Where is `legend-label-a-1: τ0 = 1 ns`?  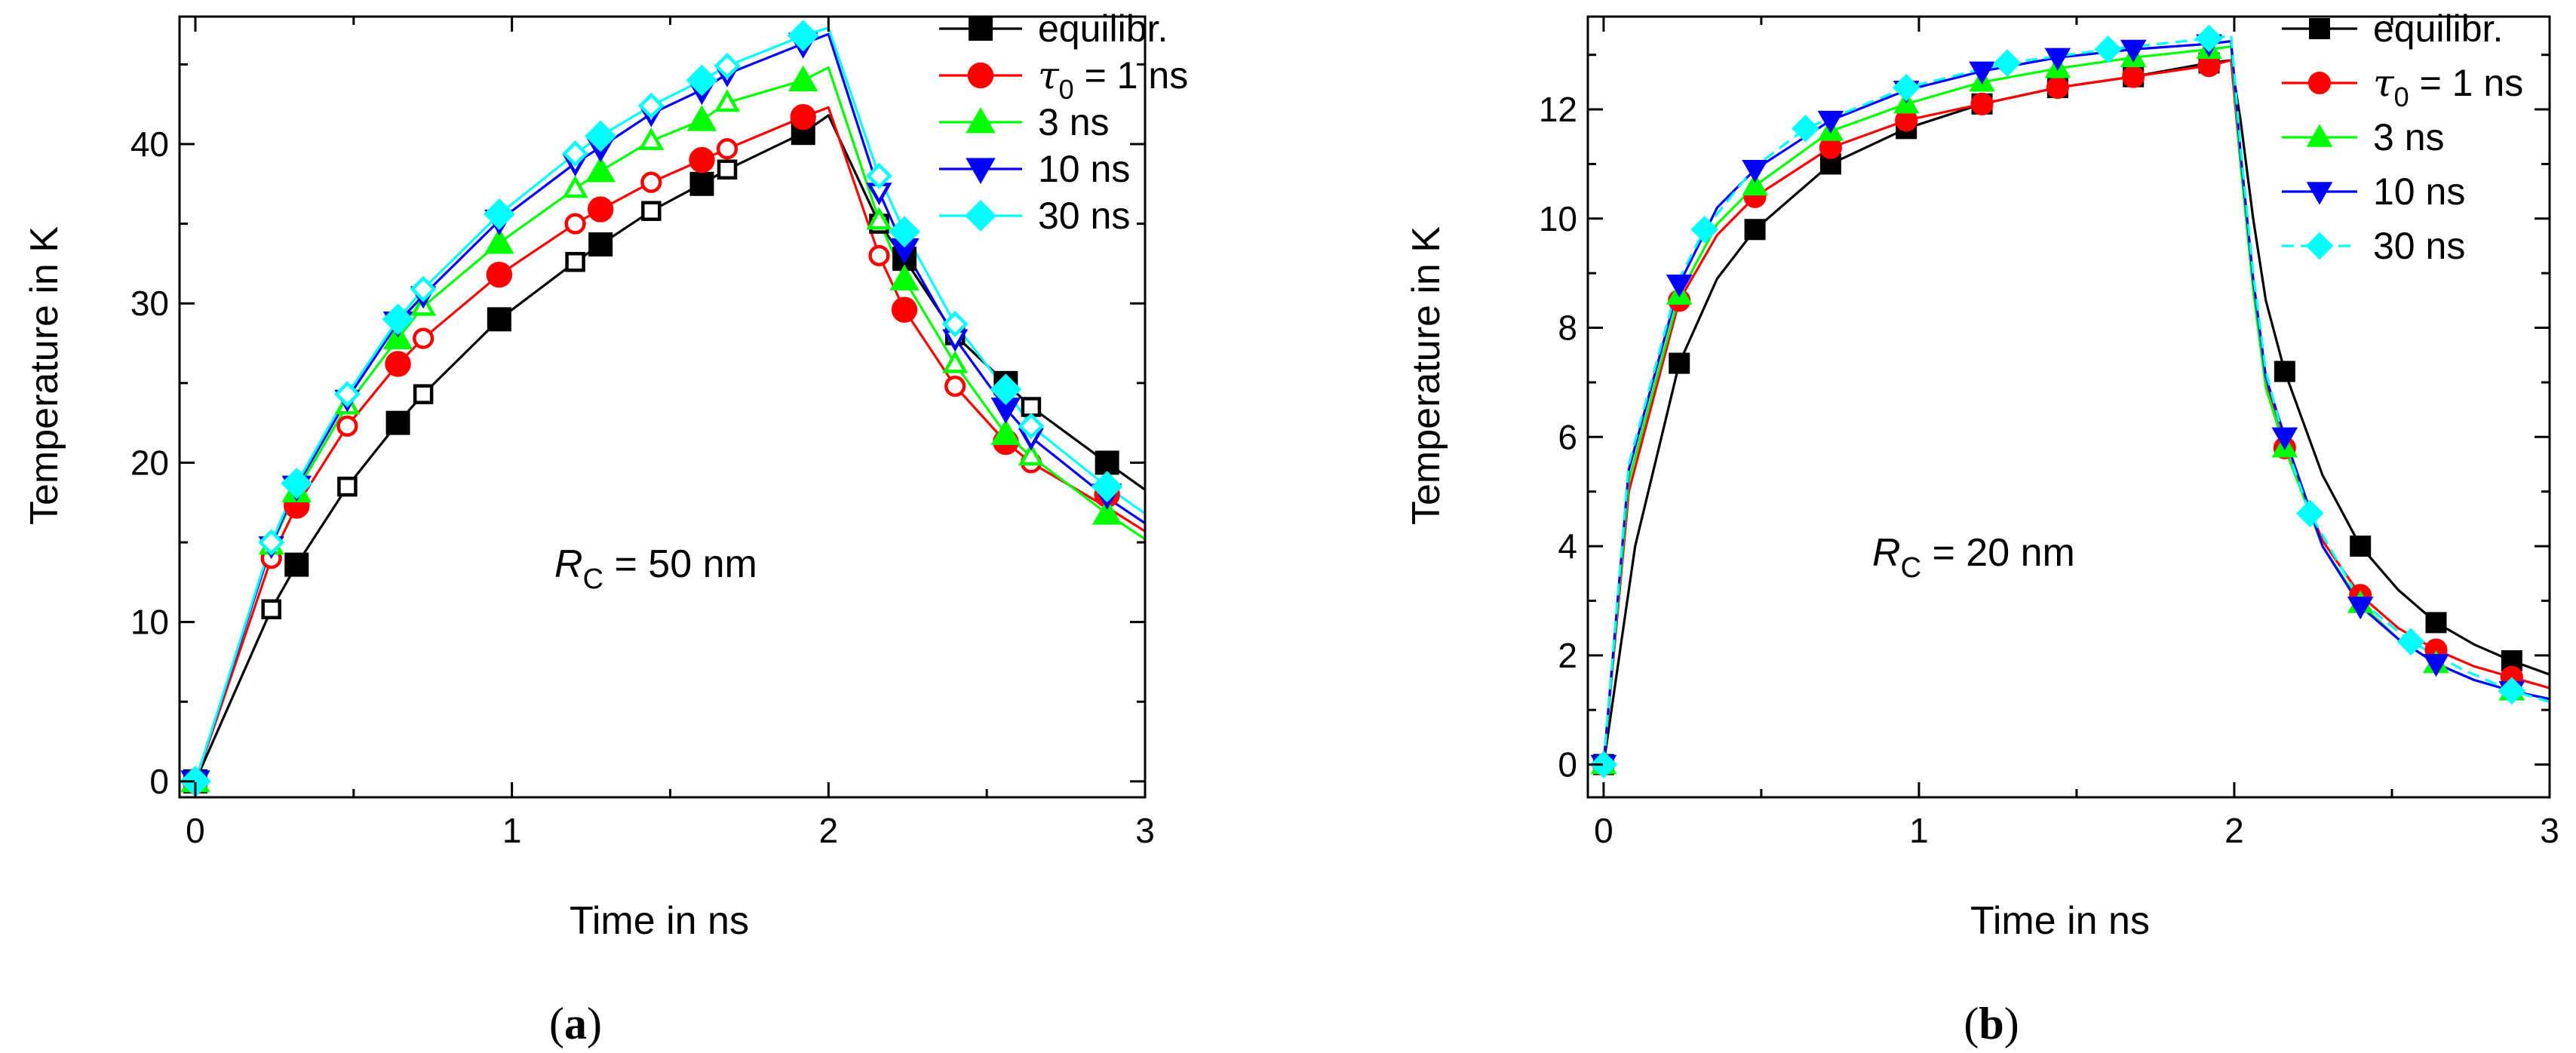
legend-label-a-1: τ0 = 1 ns is located at coordinates (1113, 79).